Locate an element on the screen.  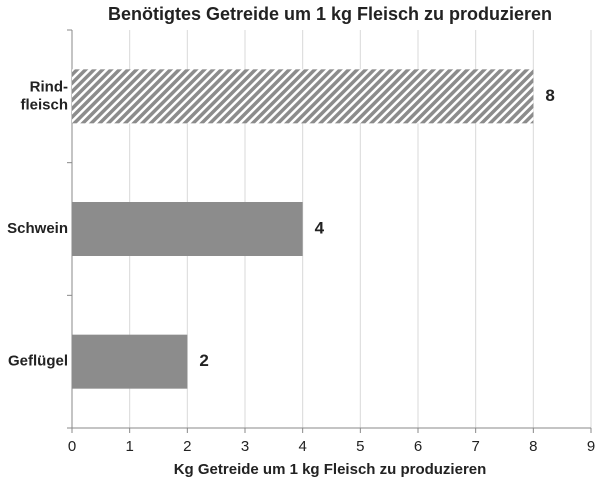
y-tick-label: Schwein is located at coordinates (37, 228).